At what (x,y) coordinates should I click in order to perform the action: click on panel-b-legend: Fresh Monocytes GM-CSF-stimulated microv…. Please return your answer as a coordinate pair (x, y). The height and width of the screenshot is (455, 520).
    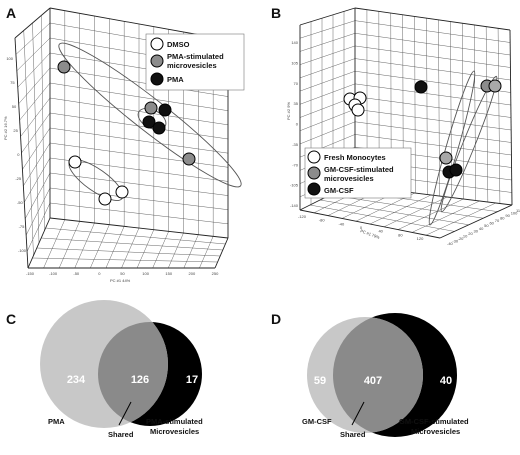
    Looking at the image, I should click on (358, 173).